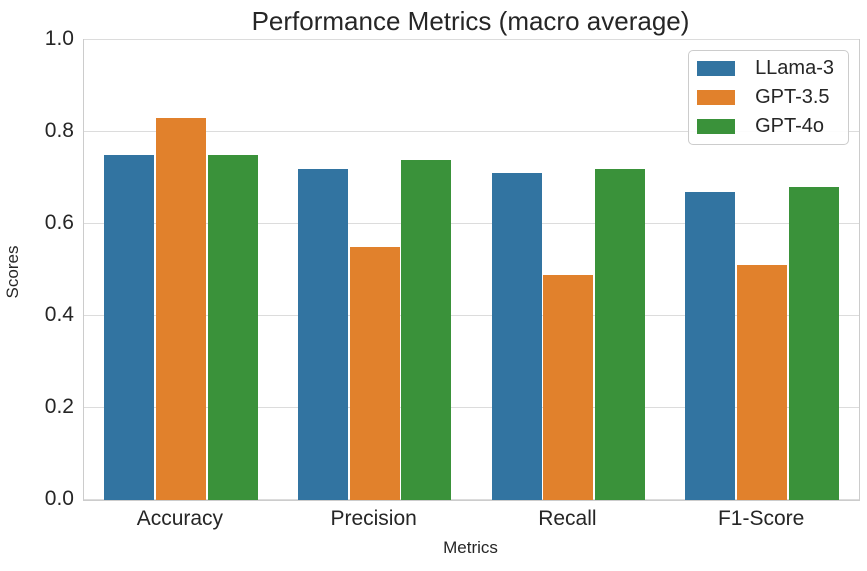  Describe the element at coordinates (792, 97) in the screenshot. I see `legend-label: GPT-3.5` at that location.